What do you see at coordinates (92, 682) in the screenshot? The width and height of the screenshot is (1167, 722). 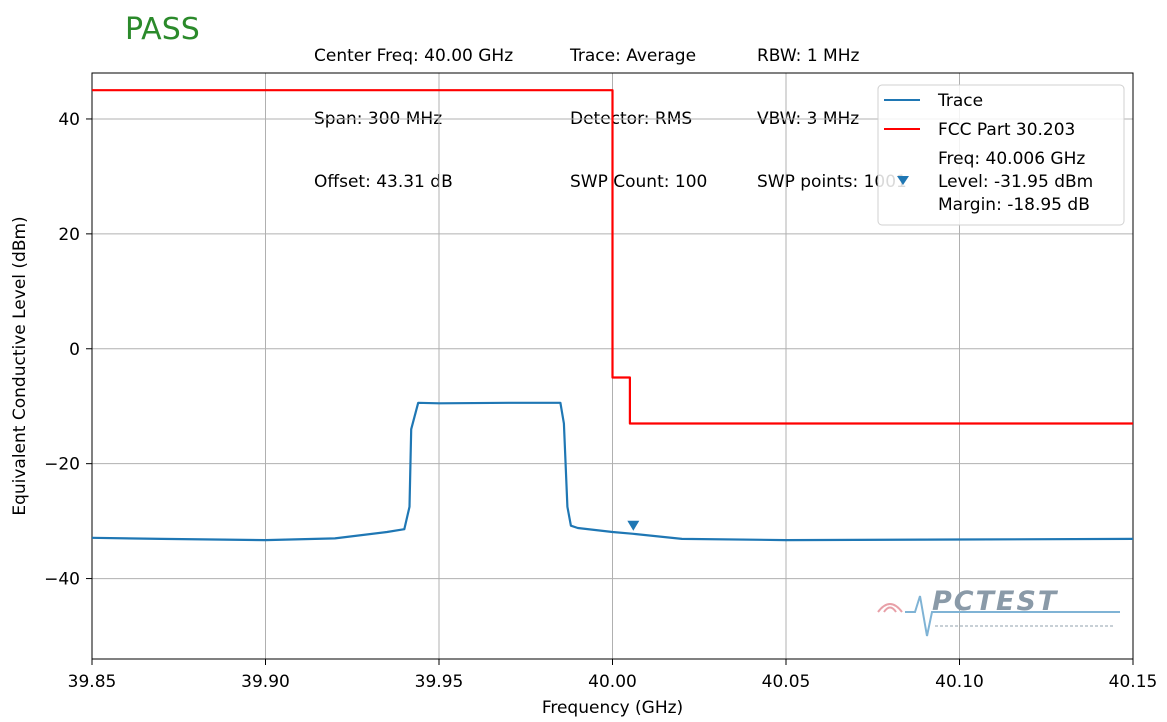 I see `x-tick-label: 39.85` at bounding box center [92, 682].